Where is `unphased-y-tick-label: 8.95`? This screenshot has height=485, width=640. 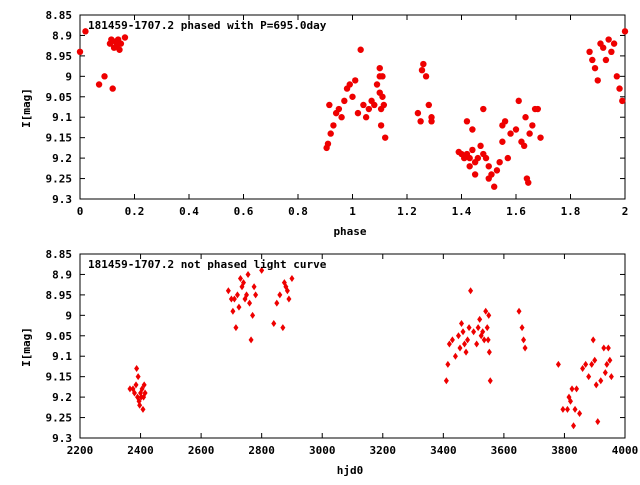
unphased-y-tick-label: 8.95 is located at coordinates (59, 295).